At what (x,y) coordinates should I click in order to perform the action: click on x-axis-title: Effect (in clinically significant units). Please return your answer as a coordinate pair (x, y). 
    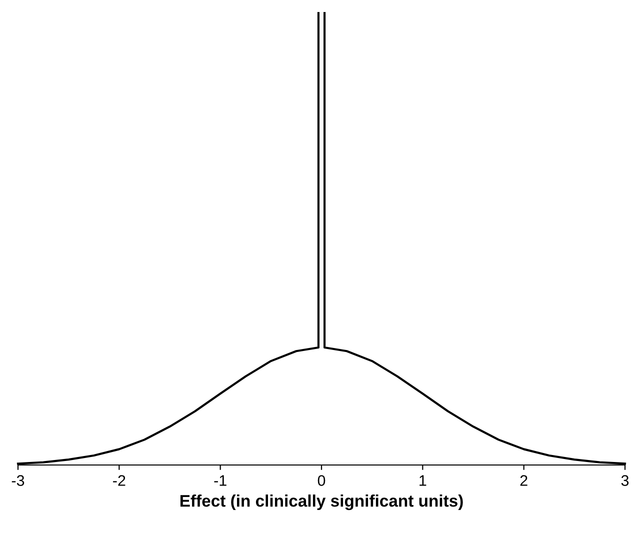
    Looking at the image, I should click on (321, 502).